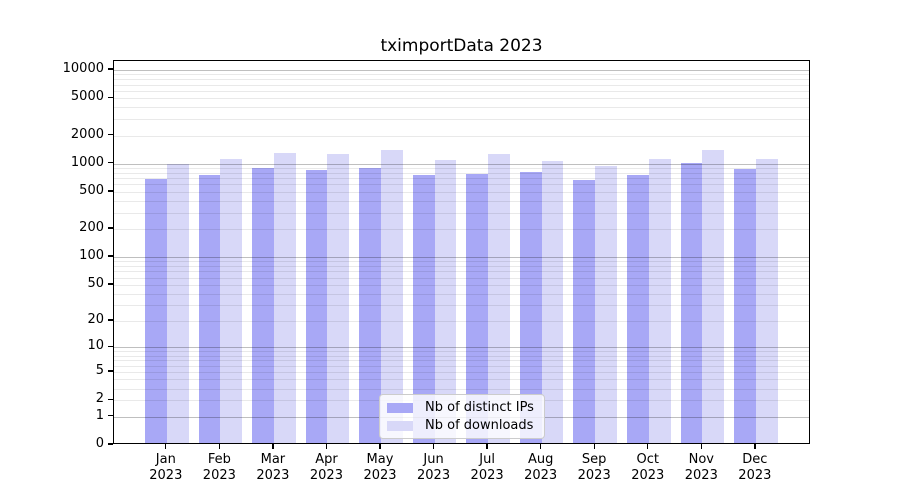 This screenshot has width=900, height=500. I want to click on x-tick-label: Aug 2023, so click(541, 467).